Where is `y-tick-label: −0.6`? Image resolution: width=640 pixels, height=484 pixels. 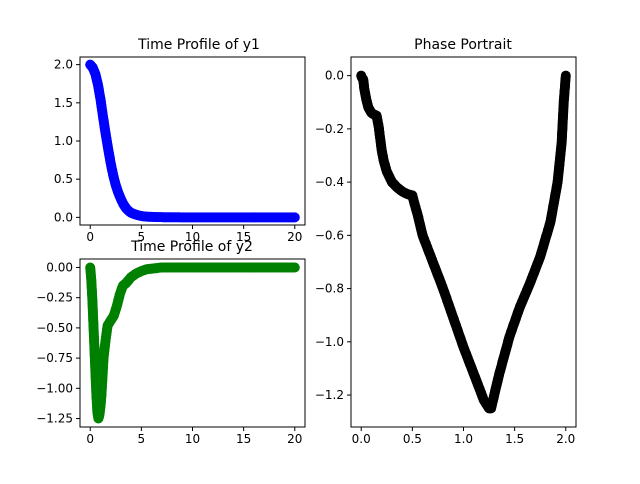
y-tick-label: −0.6 is located at coordinates (329, 235).